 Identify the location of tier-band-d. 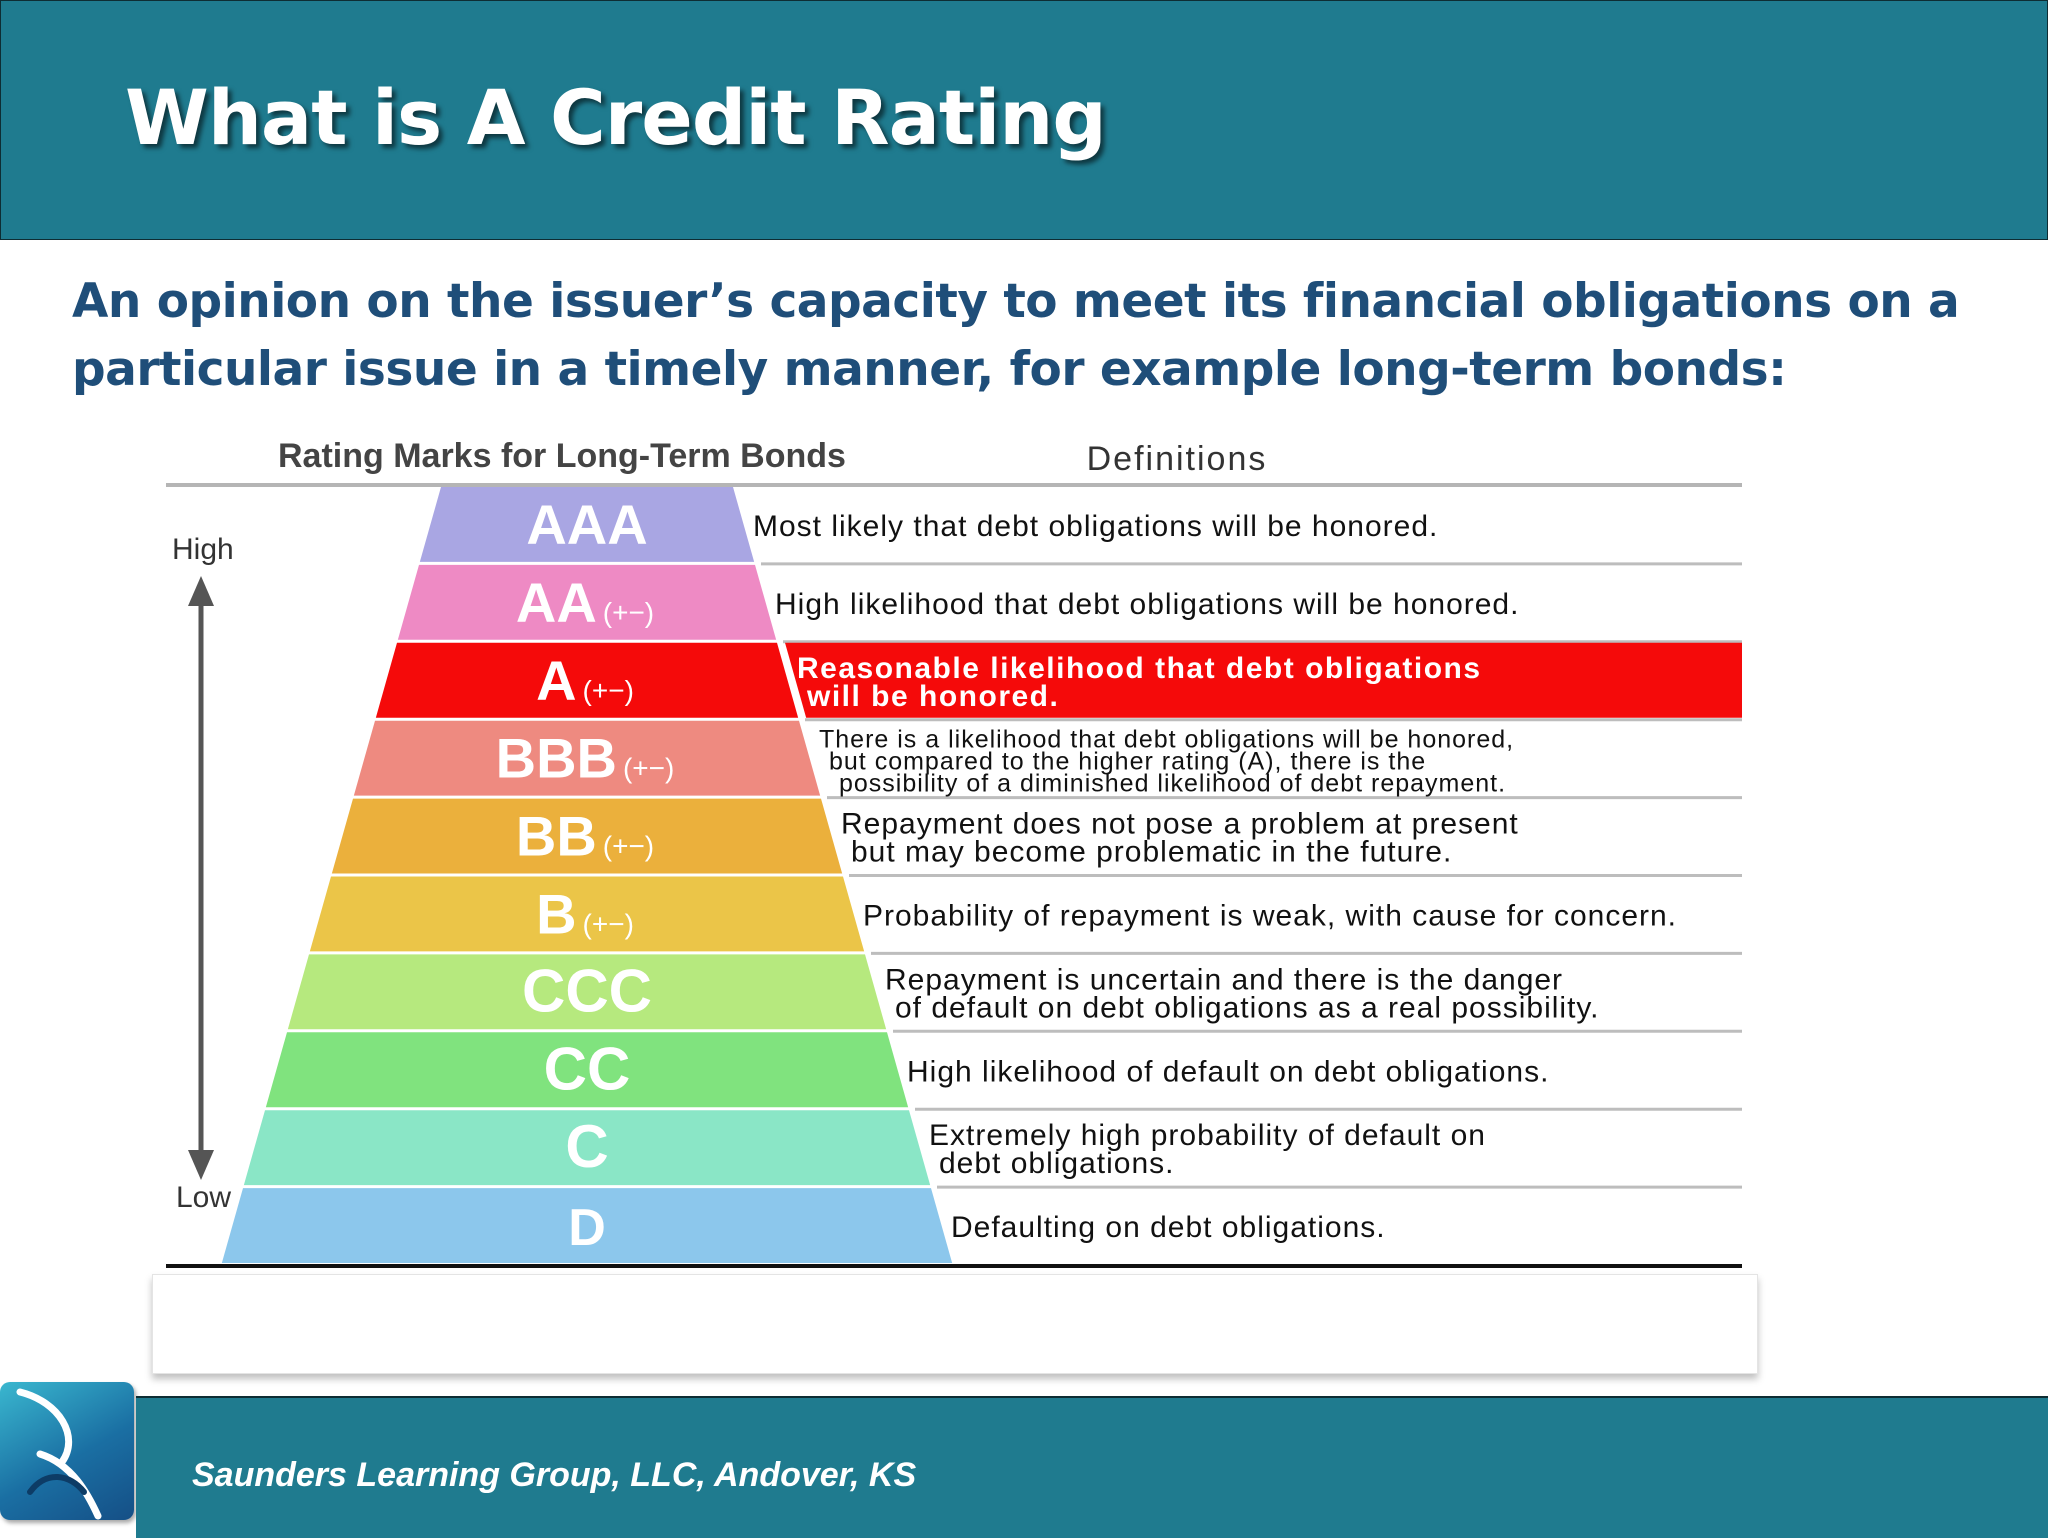
(587, 1225).